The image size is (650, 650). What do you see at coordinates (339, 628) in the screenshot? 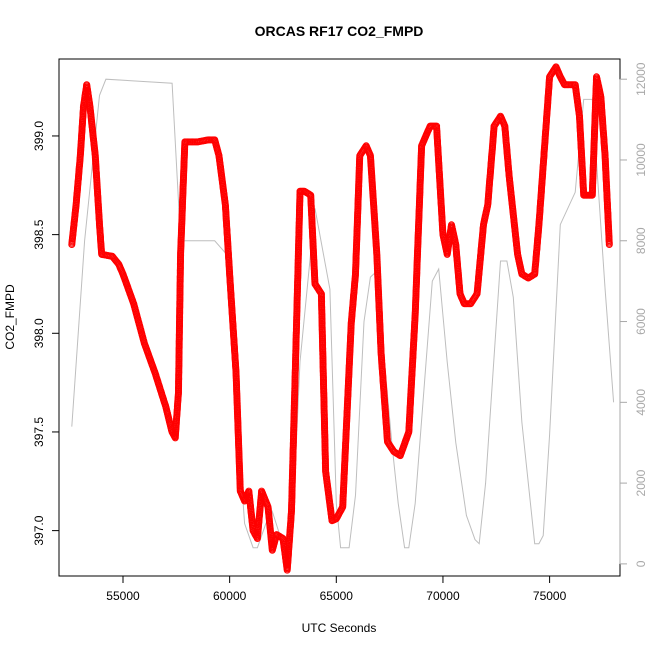
I see `x-axis-label: UTC Seconds` at bounding box center [339, 628].